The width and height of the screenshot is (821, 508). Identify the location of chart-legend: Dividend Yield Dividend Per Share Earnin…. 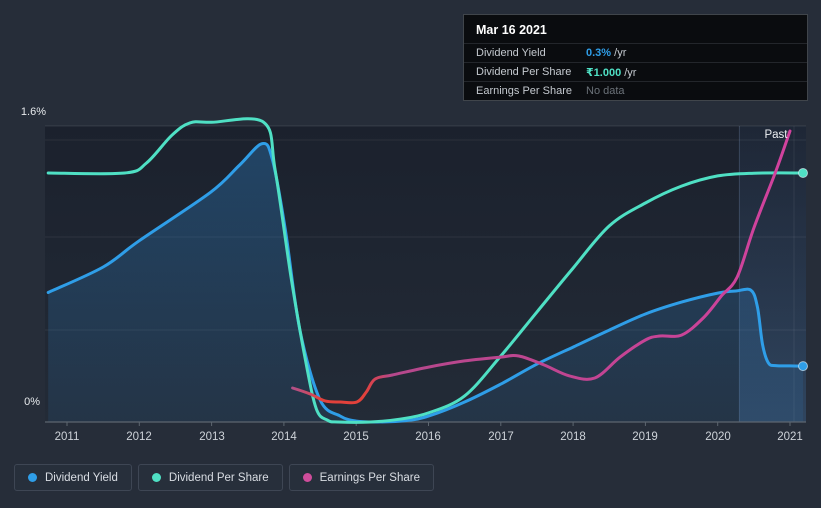
(224, 477).